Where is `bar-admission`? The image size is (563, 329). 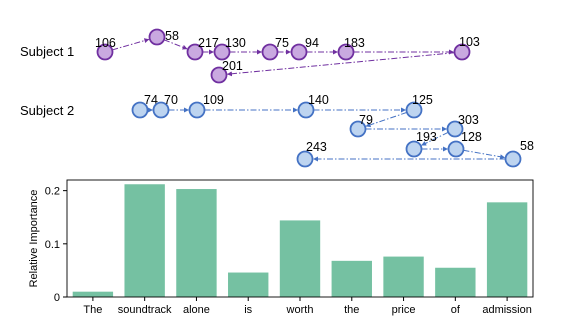 bar-admission is located at coordinates (507, 249).